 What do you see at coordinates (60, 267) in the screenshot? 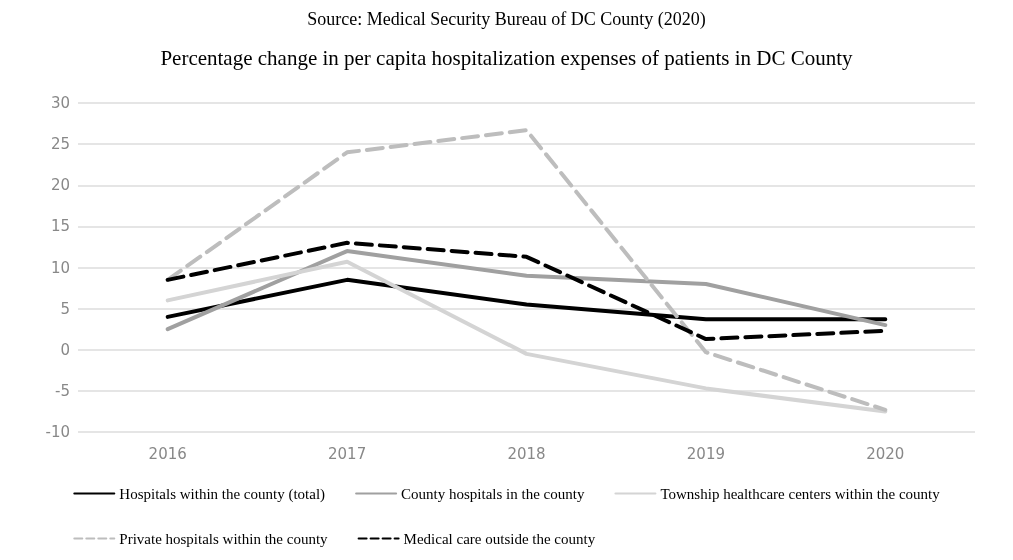
I see `y-tick-label: 10` at bounding box center [60, 267].